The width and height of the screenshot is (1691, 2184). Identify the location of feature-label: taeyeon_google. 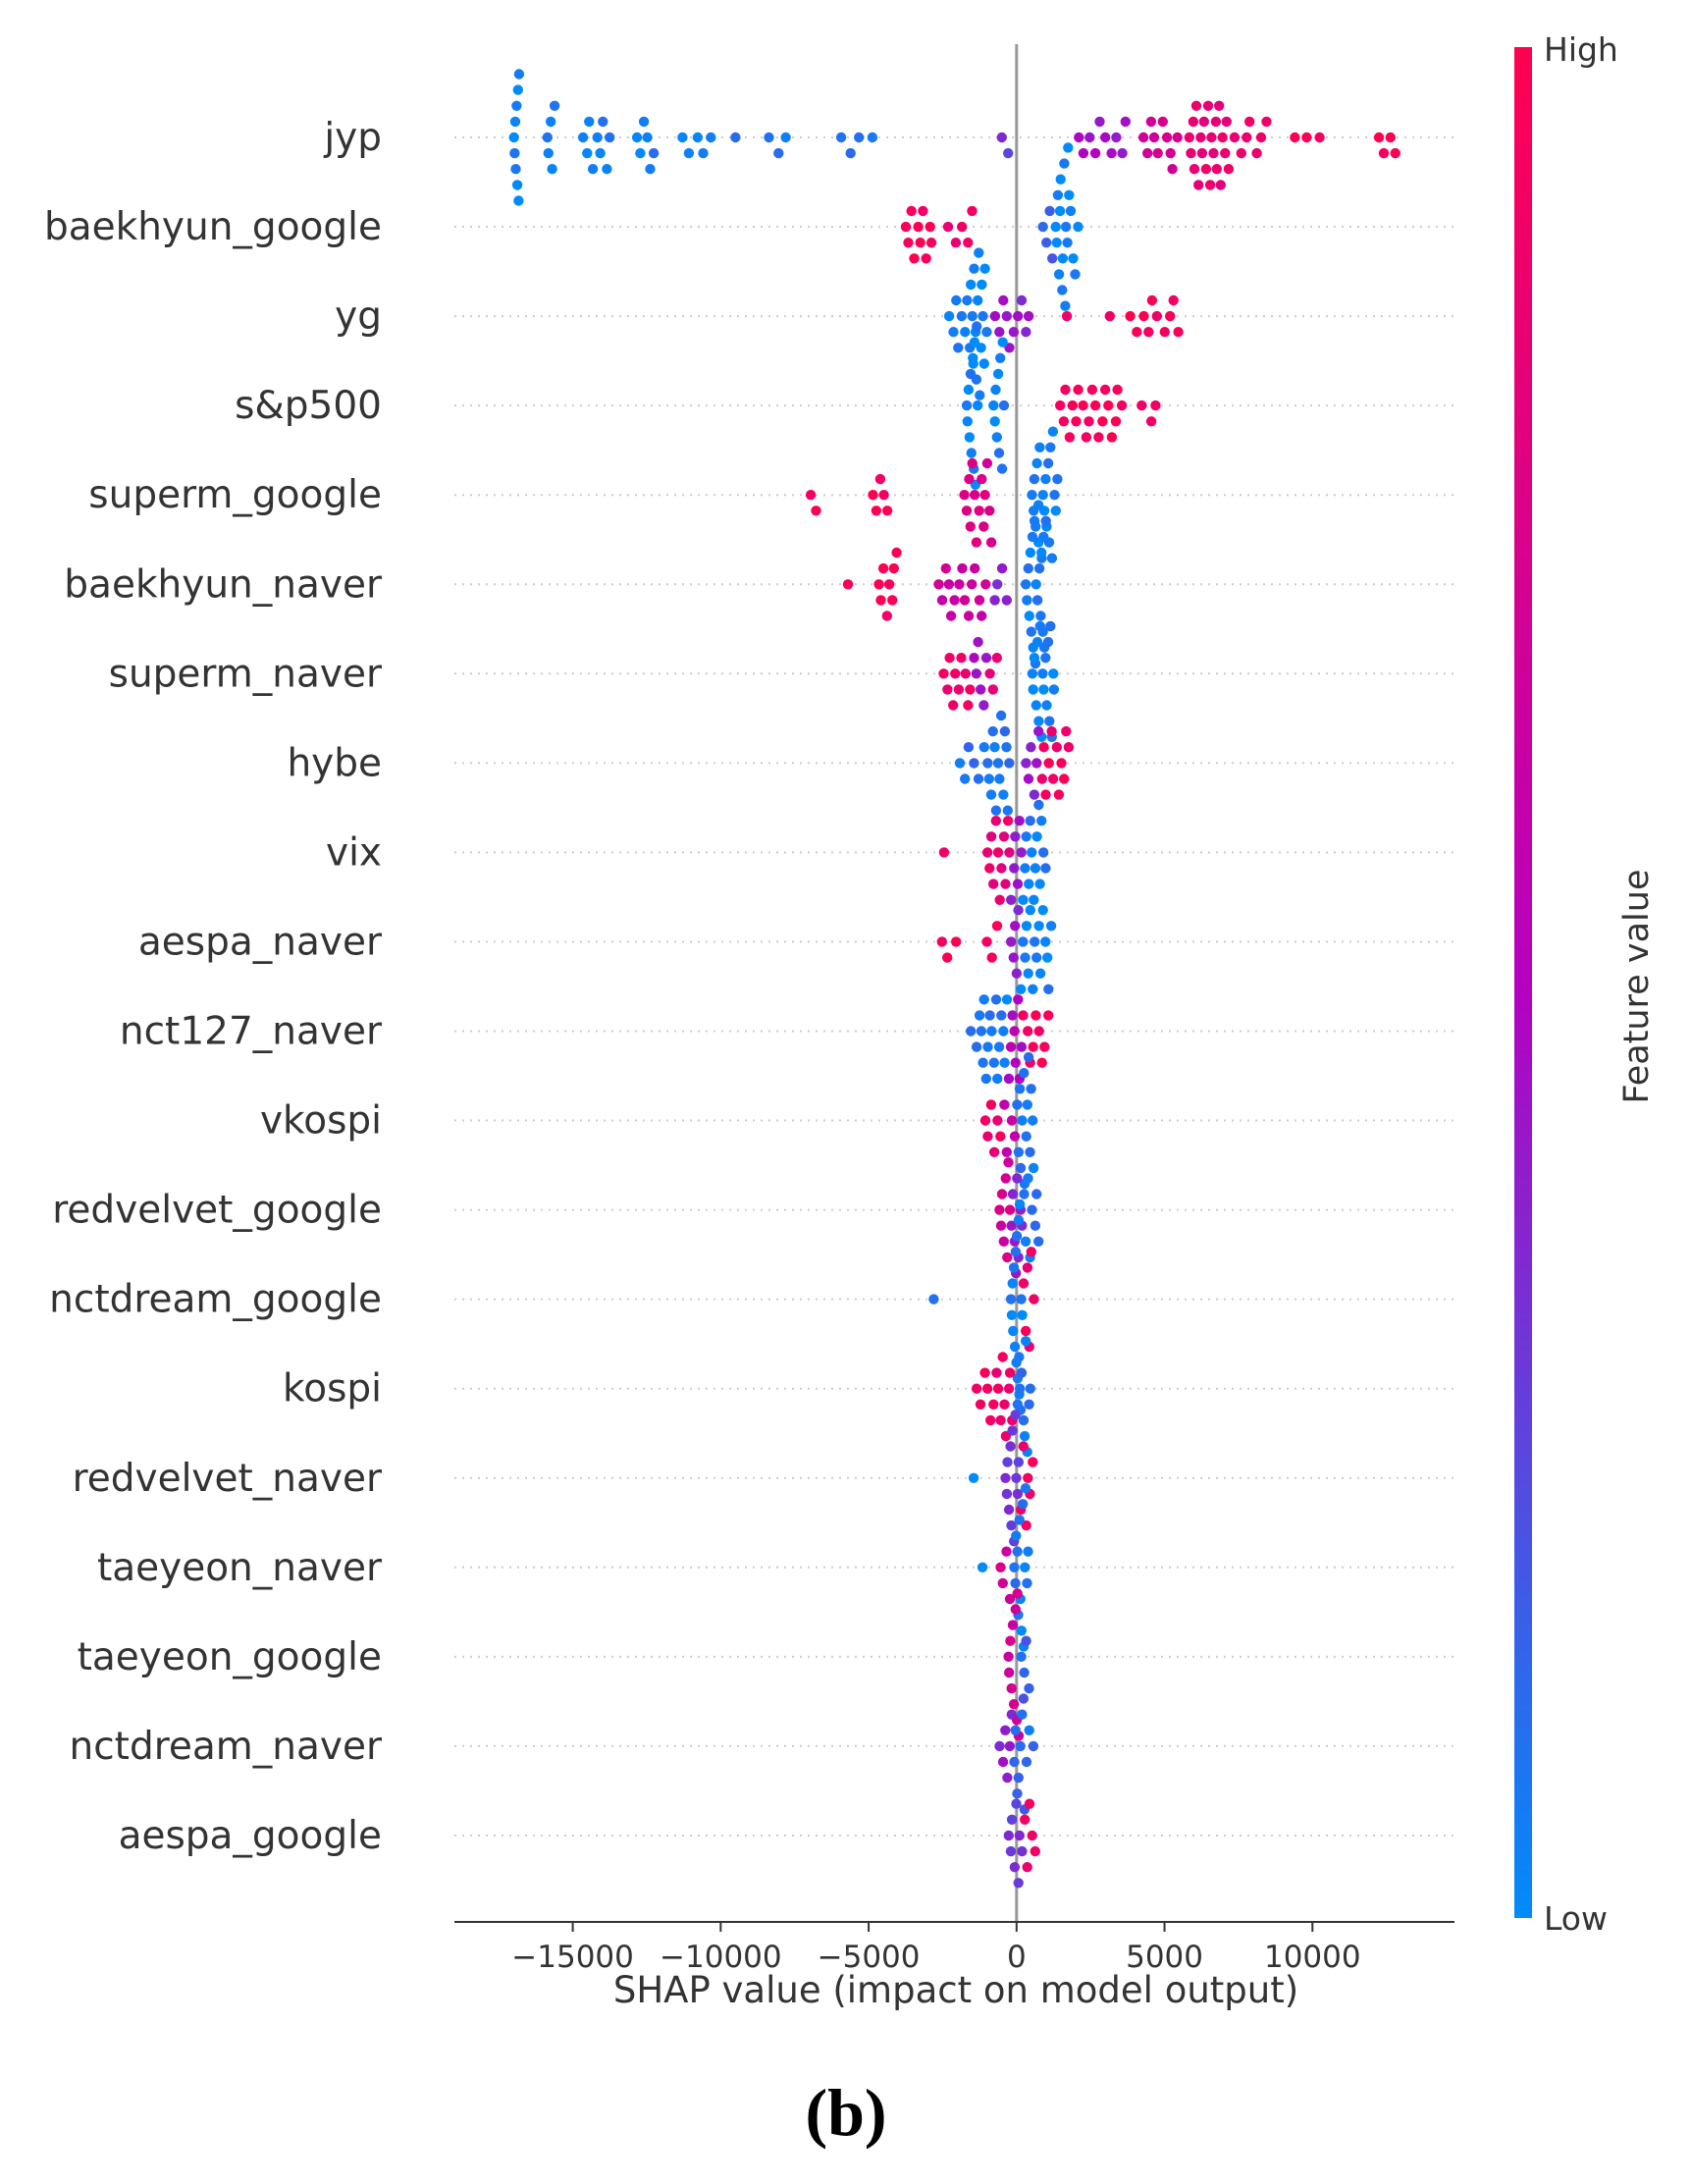
(230, 1657).